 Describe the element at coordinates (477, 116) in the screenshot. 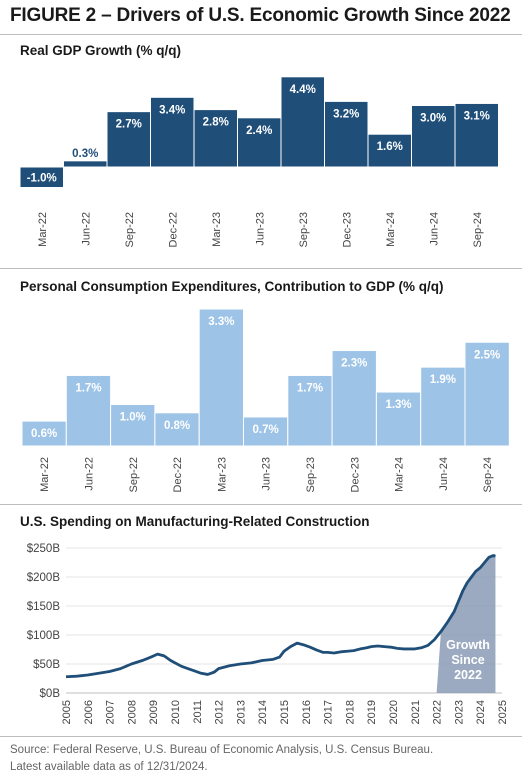

I see `data-label-Sep-24: 3.1%` at that location.